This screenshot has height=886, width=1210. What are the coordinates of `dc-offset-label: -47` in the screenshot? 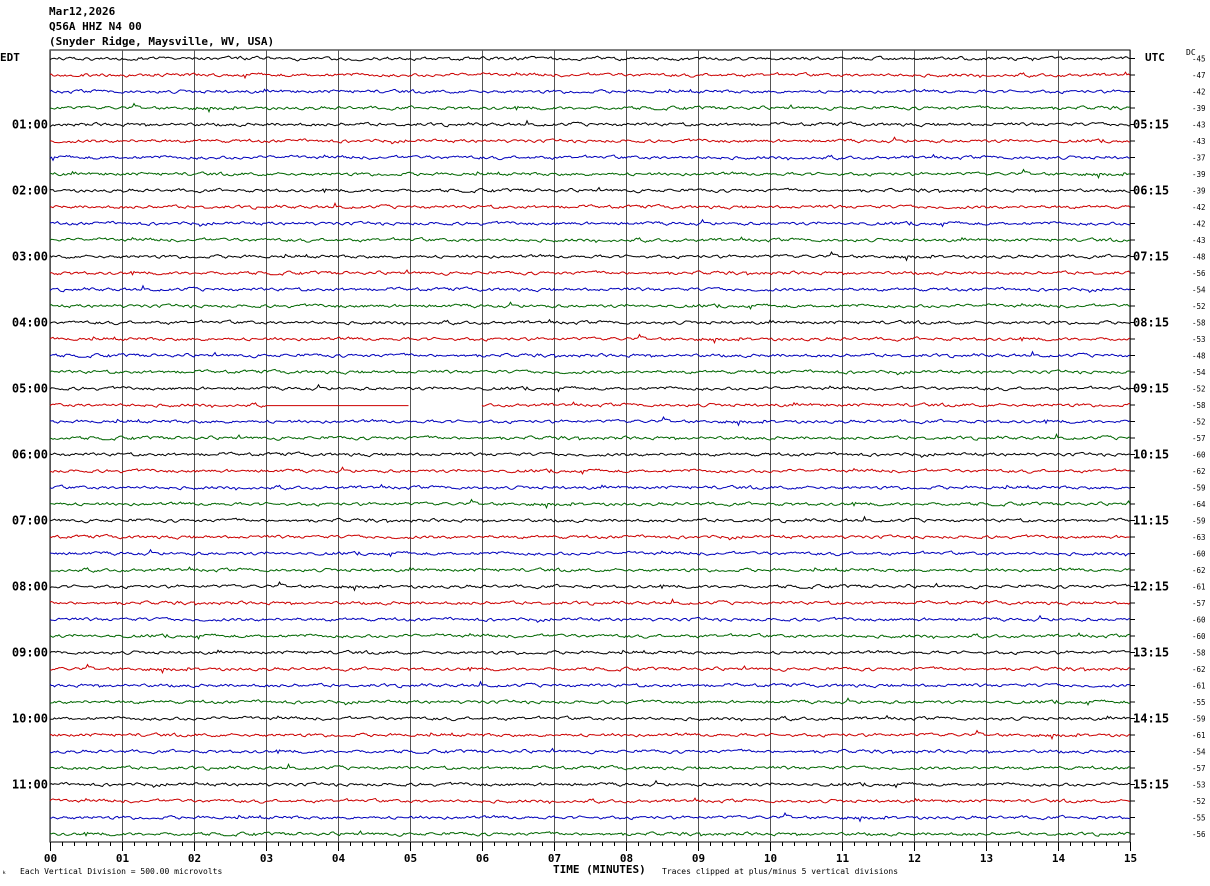 It's located at (1199, 75).